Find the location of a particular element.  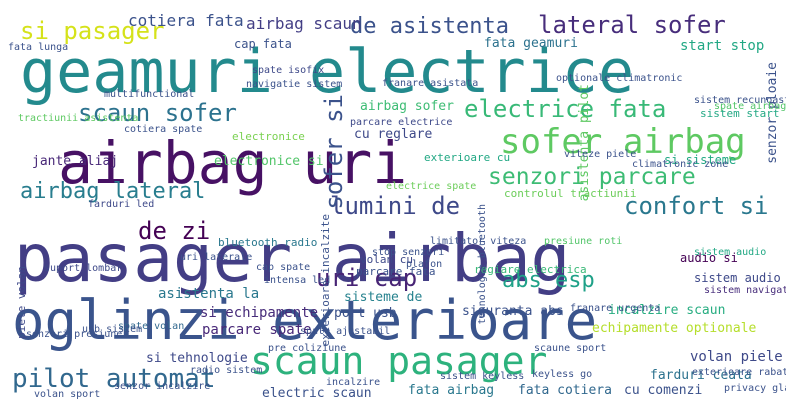

cloud-word: sistem recunoastere is located at coordinates (740, 100).